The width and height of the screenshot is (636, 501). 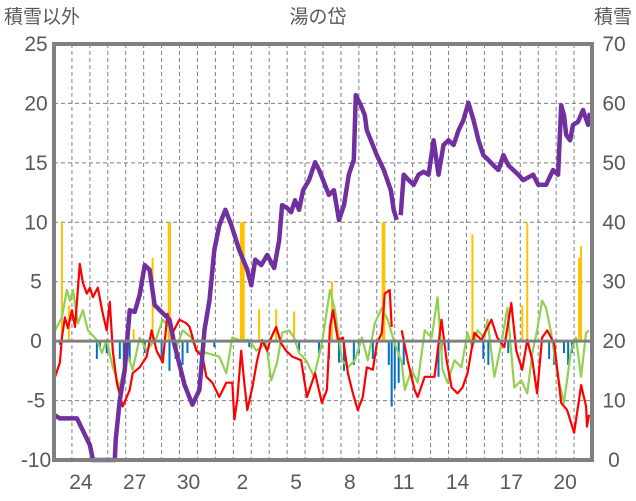 I want to click on x-tick-label: 8, so click(x=350, y=482).